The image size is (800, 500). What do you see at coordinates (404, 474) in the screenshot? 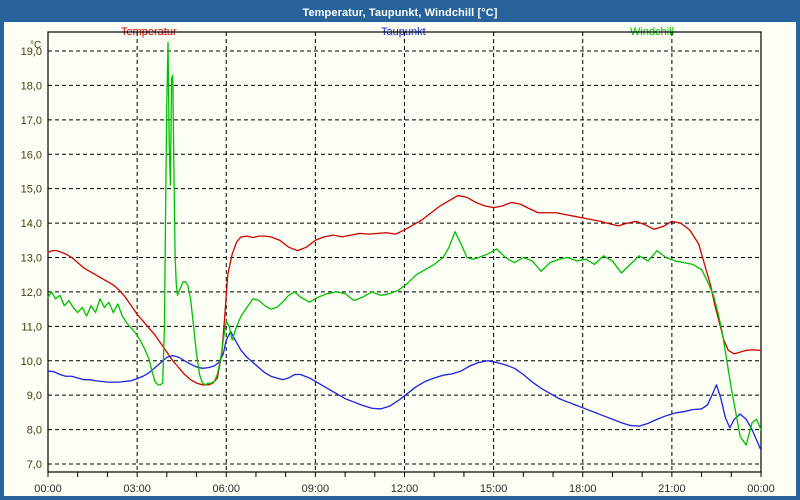
I see `axis-ticks-group` at bounding box center [404, 474].